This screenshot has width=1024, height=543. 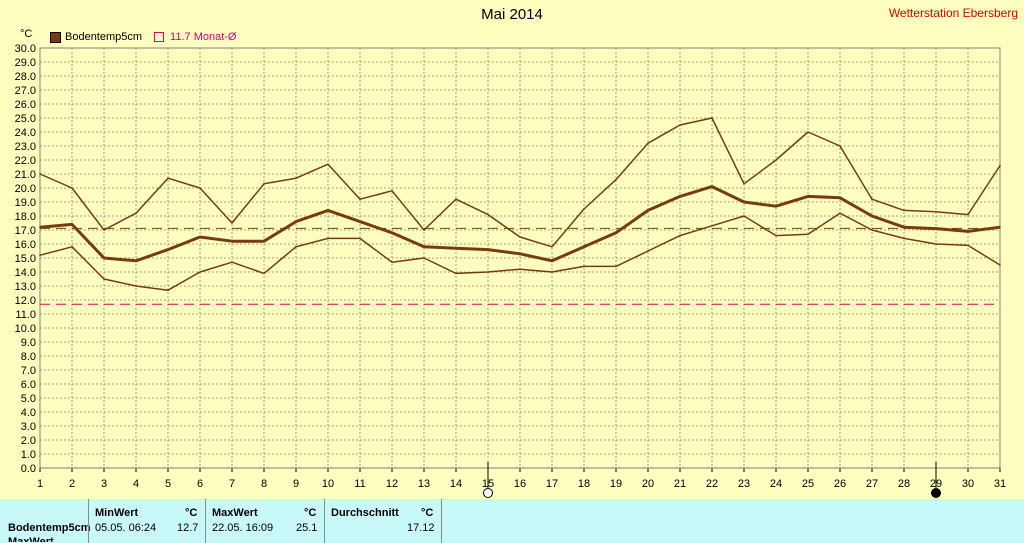 What do you see at coordinates (680, 484) in the screenshot?
I see `x-tick-label: 21` at bounding box center [680, 484].